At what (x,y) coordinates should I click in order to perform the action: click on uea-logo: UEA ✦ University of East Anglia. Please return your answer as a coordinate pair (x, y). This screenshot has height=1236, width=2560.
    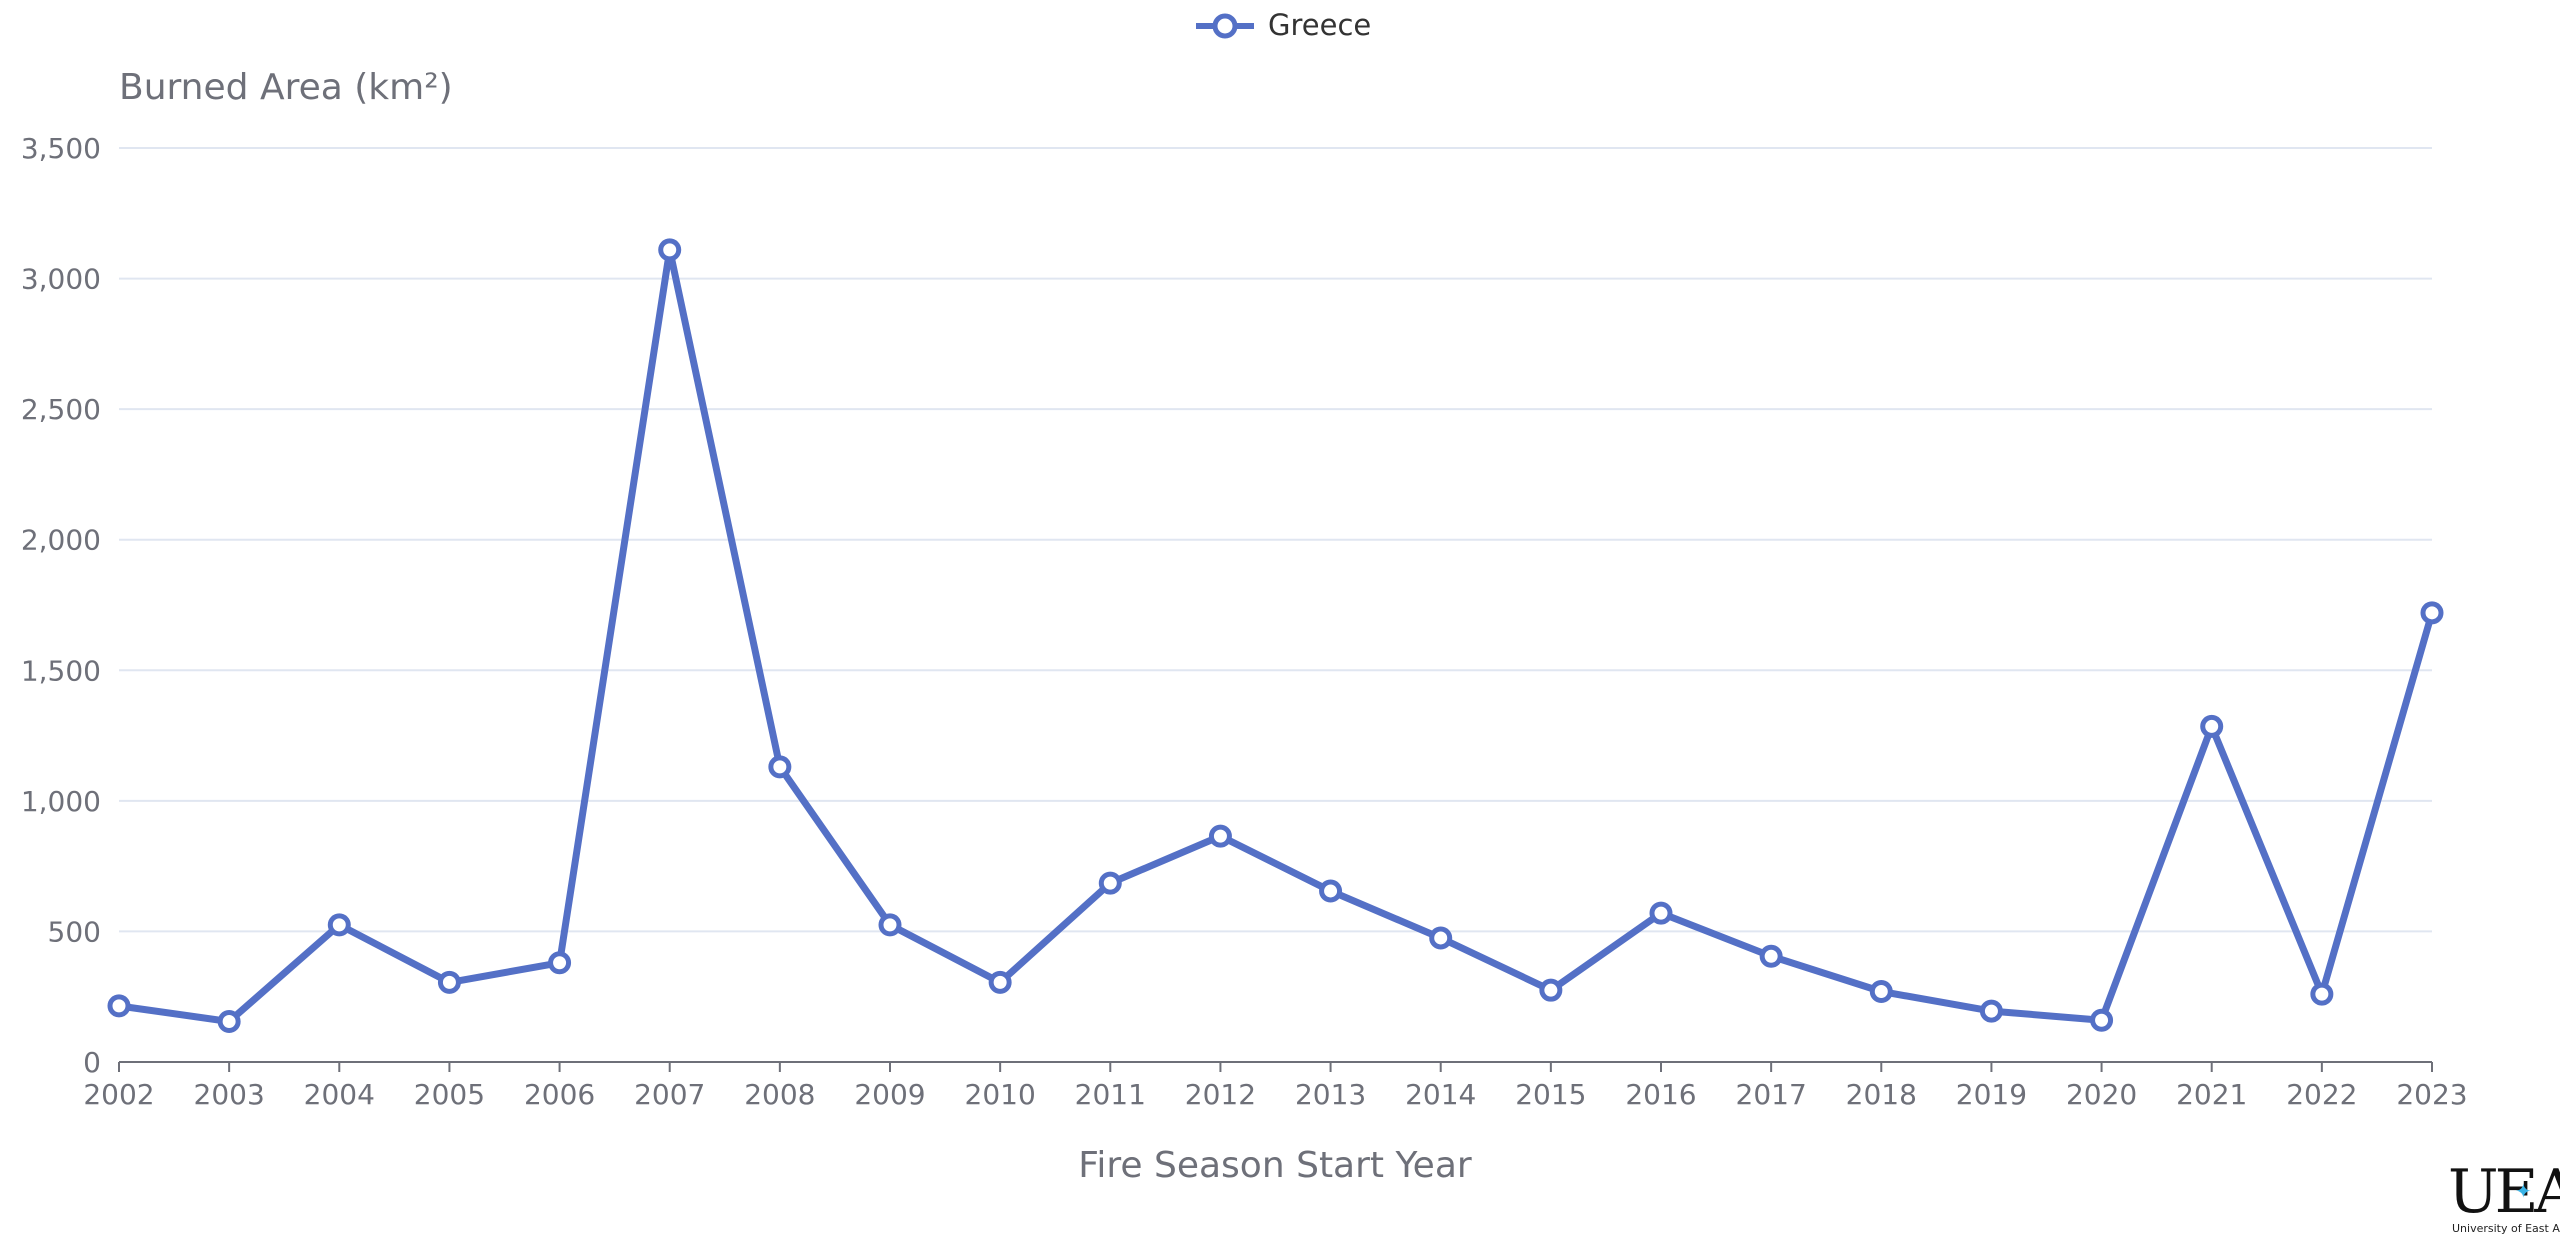
    Looking at the image, I should click on (2504, 1196).